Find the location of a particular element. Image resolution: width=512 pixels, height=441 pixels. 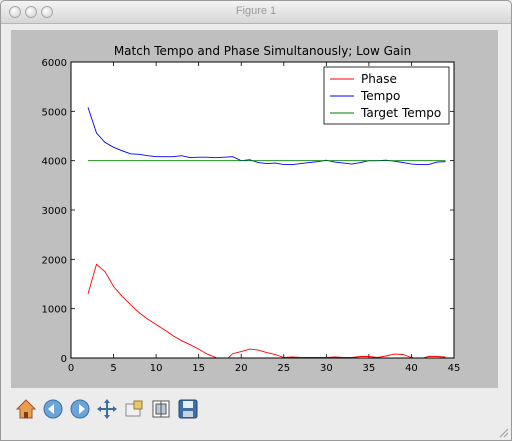

minimize-window-button is located at coordinates (31, 12).